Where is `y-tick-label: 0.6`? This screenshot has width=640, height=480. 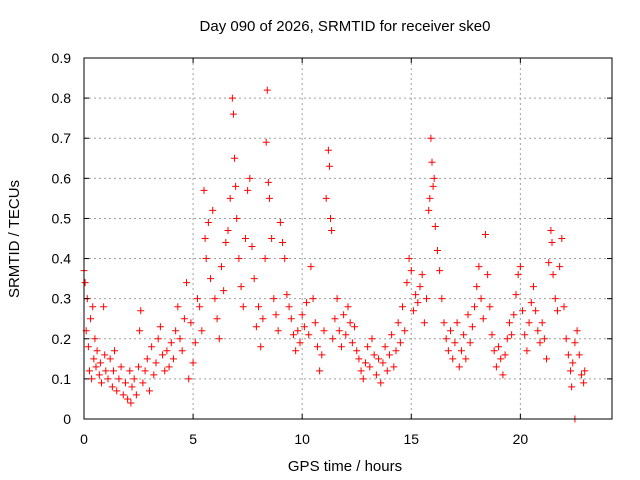 y-tick-label: 0.6 is located at coordinates (62, 178).